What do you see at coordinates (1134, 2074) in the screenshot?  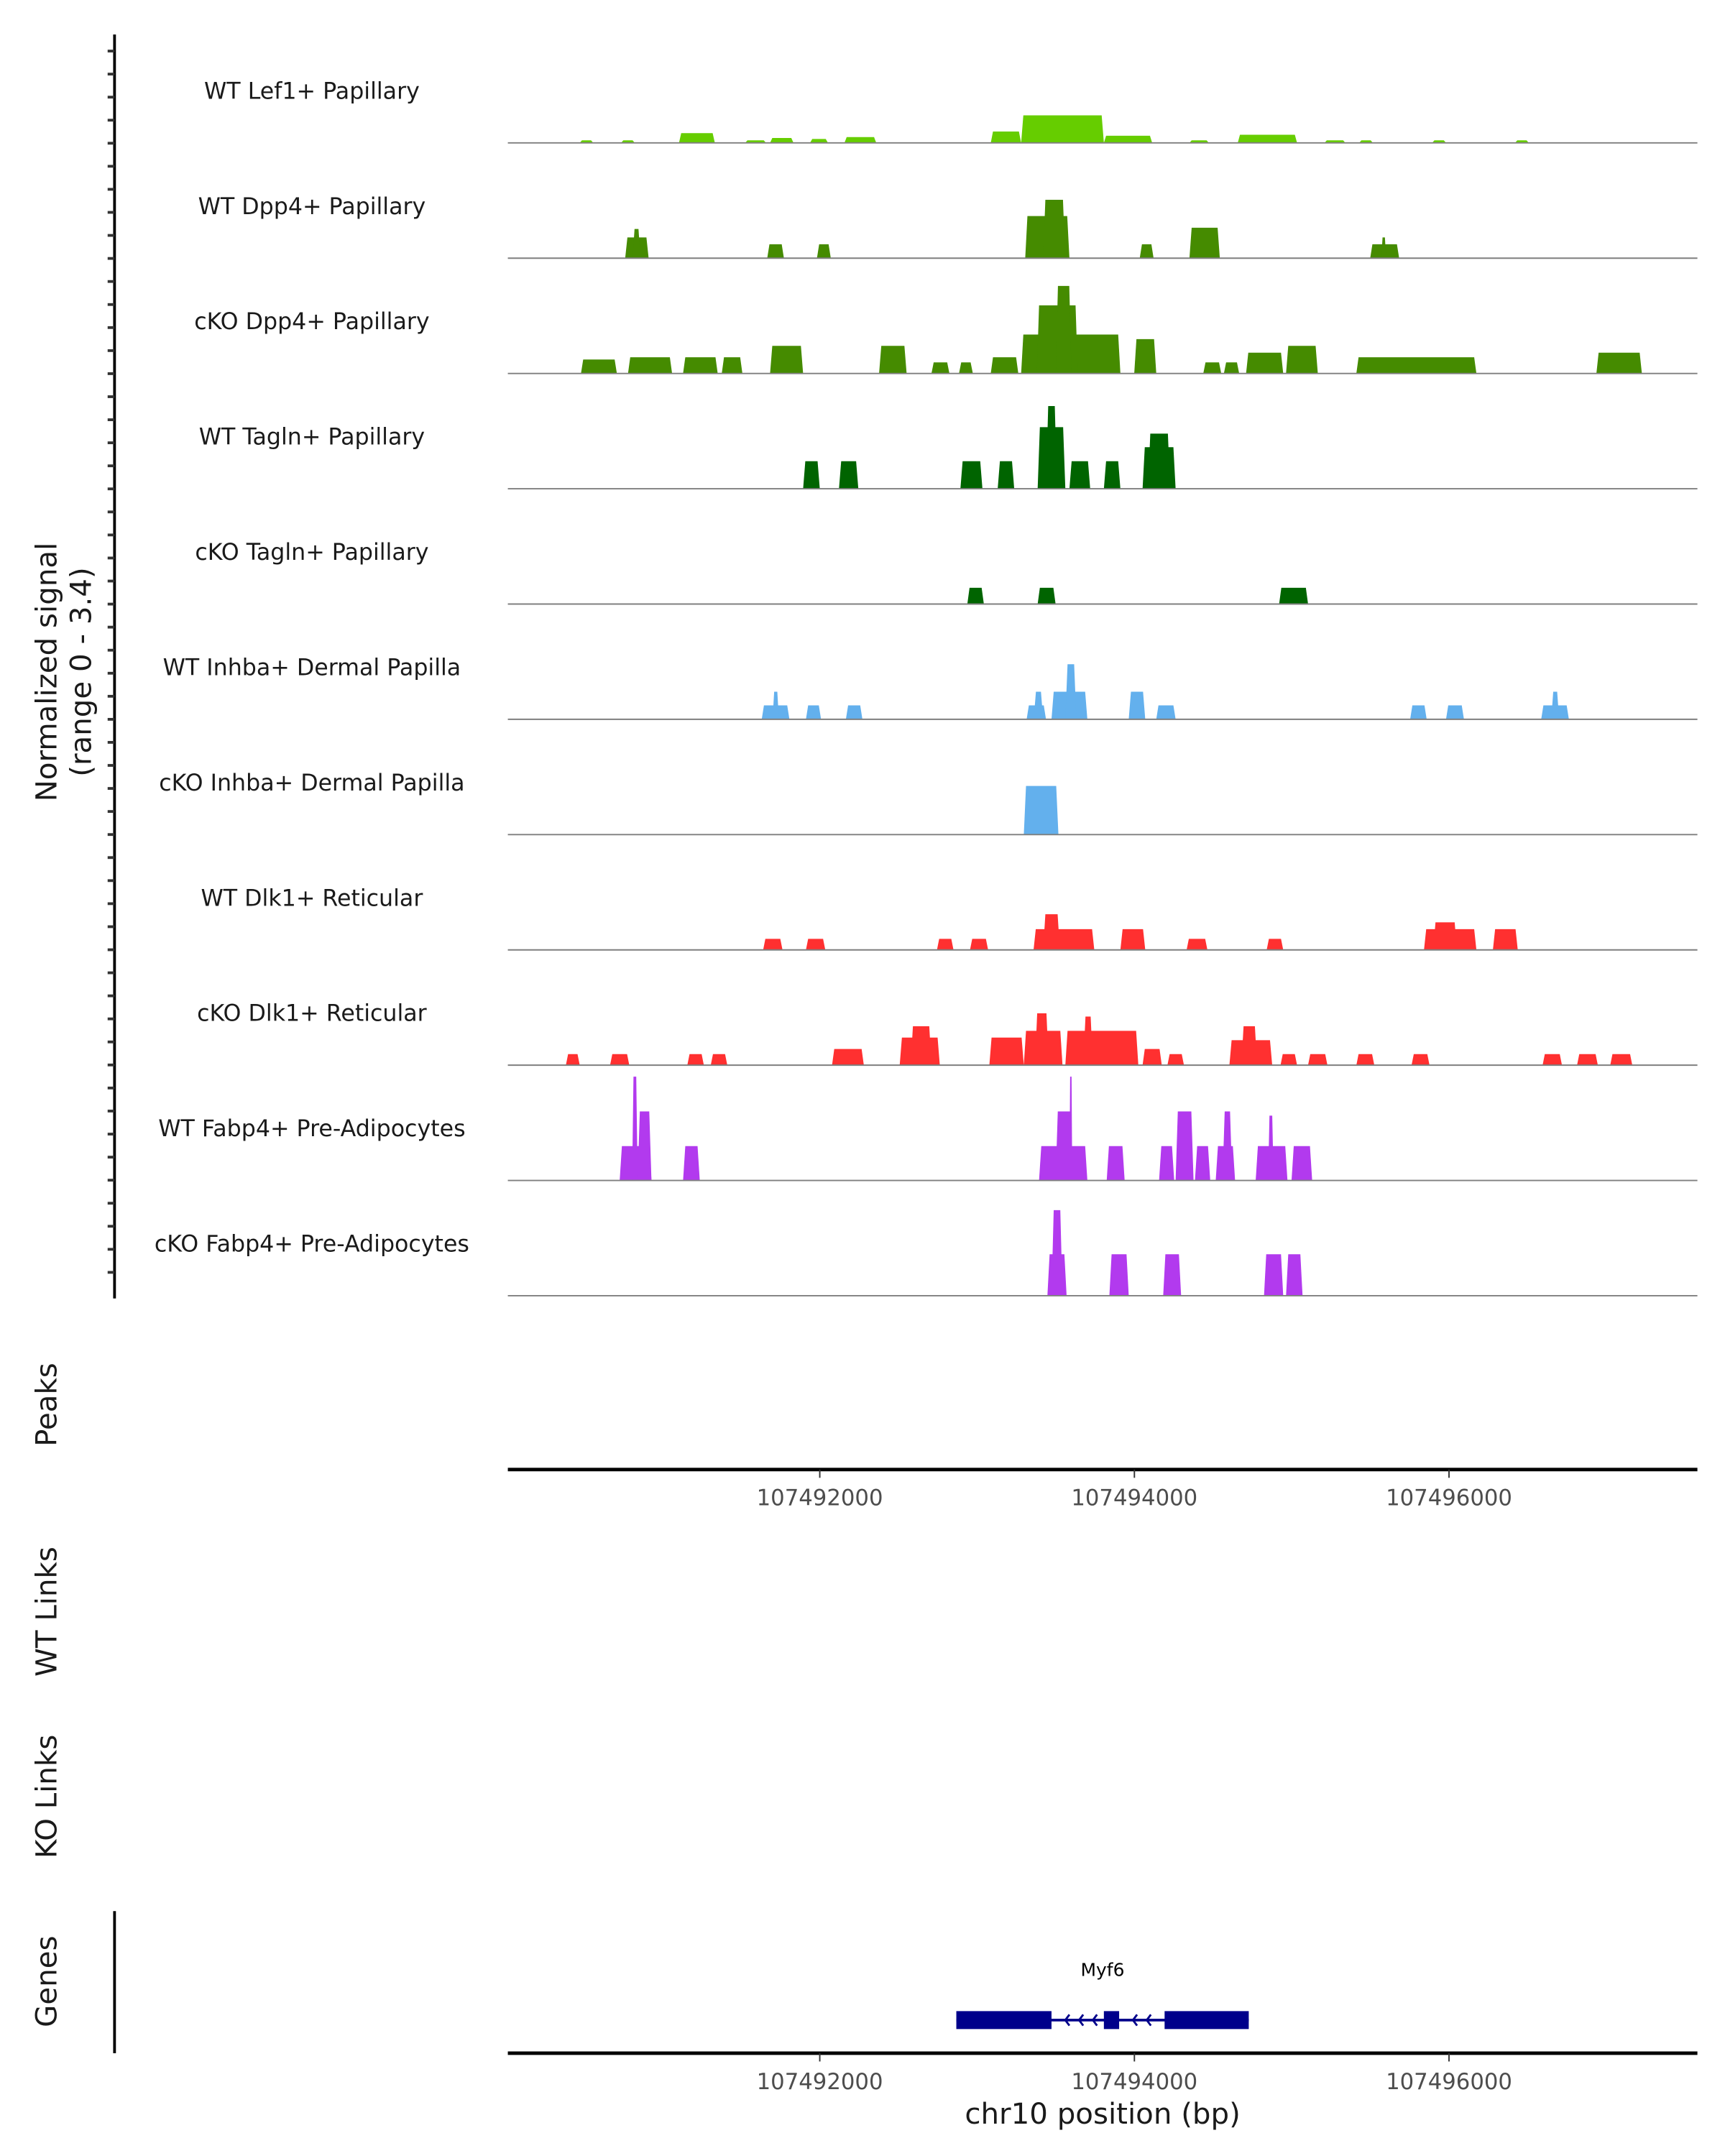 I see `genes-x-ticks: 107492000 107494000 107496000` at bounding box center [1134, 2074].